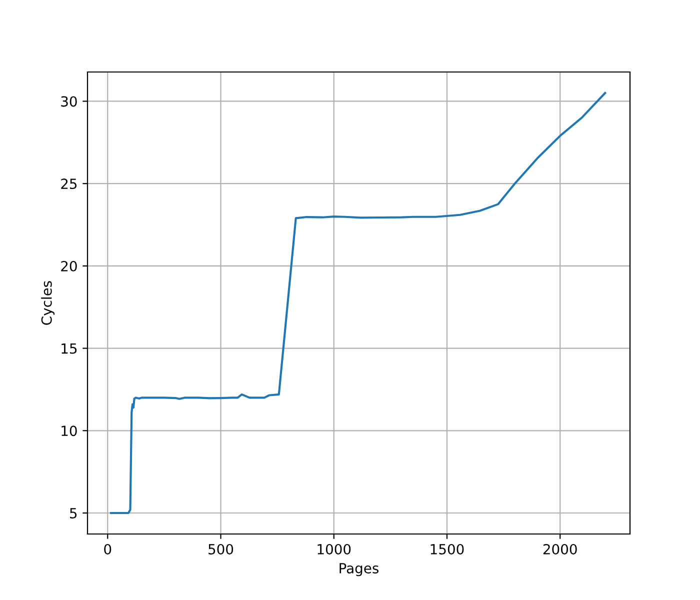 Image resolution: width=700 pixels, height=600 pixels. I want to click on x-tick-label: 1000, so click(334, 549).